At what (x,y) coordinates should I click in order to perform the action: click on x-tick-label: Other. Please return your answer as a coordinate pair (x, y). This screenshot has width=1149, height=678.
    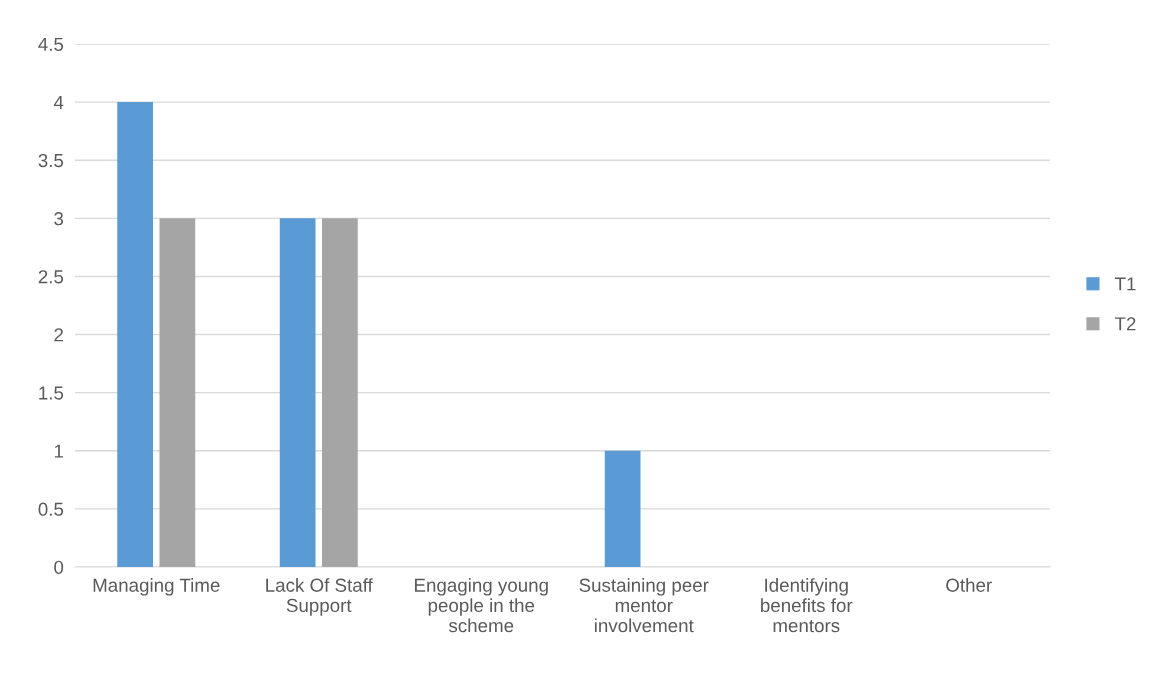
    Looking at the image, I should click on (969, 585).